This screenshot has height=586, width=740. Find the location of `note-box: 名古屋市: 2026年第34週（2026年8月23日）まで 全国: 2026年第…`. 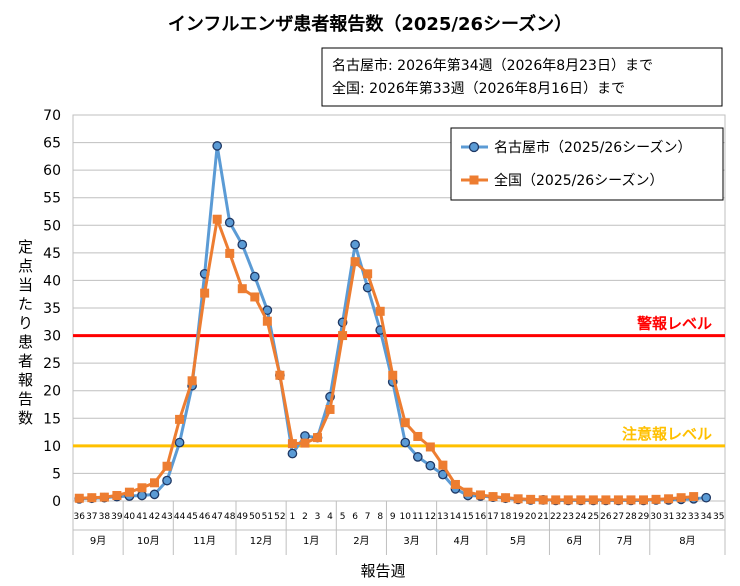

note-box: 名古屋市: 2026年第34週（2026年8月23日）まで 全国: 2026年第… is located at coordinates (522, 77).